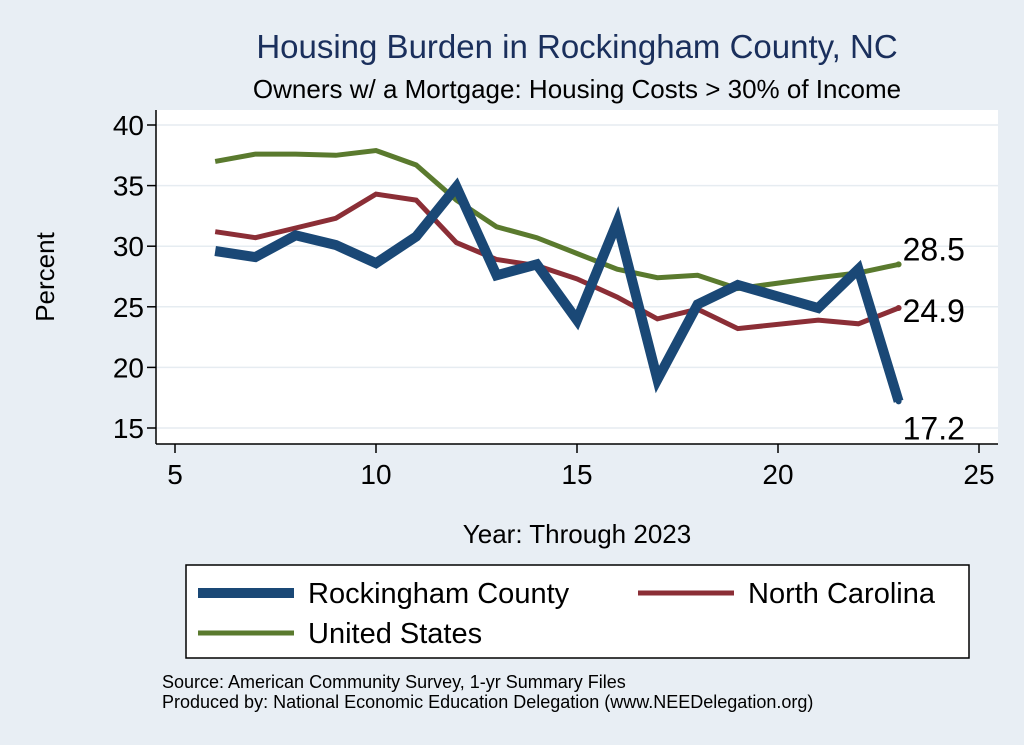  What do you see at coordinates (128, 428) in the screenshot?
I see `y-tick-label-15: 15` at bounding box center [128, 428].